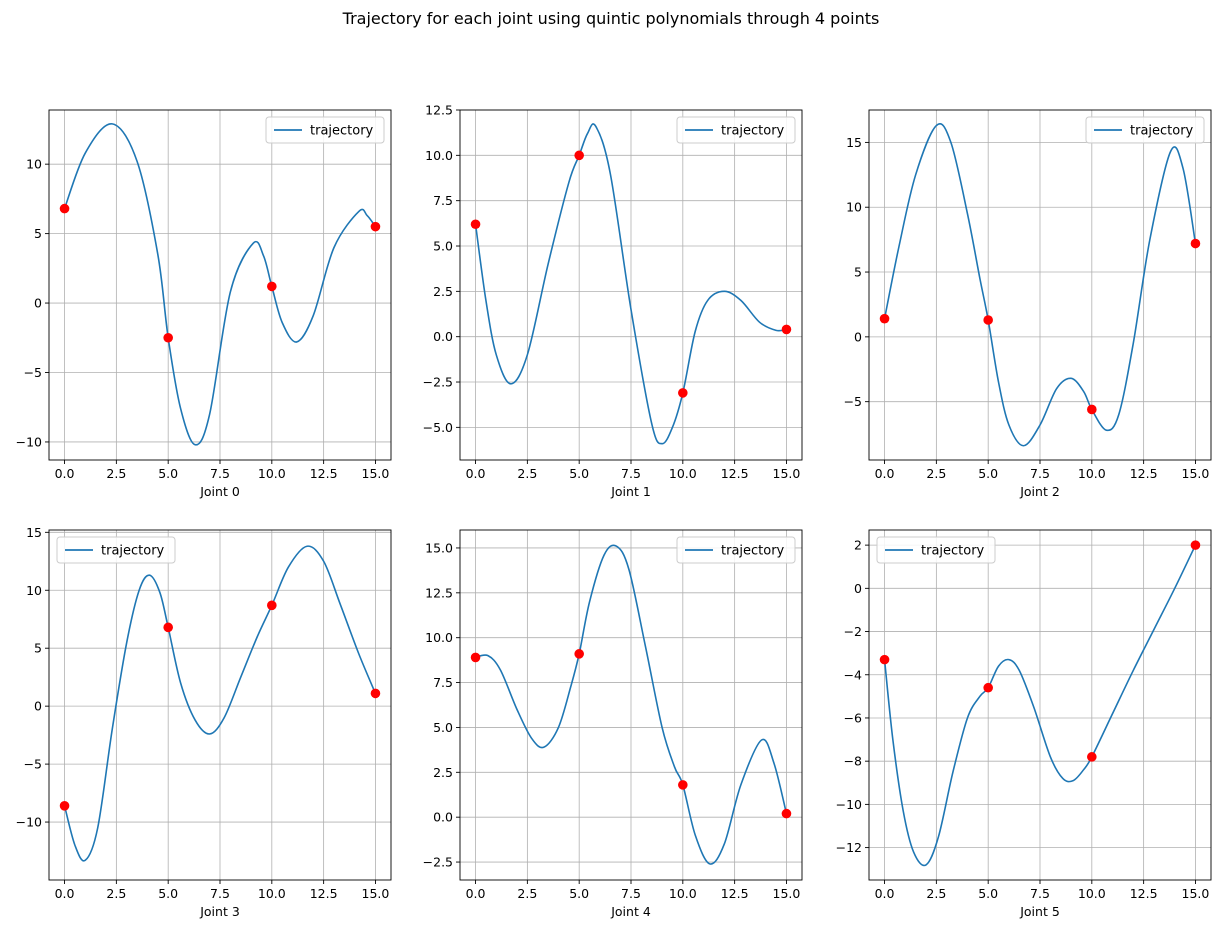 This screenshot has height=933, width=1221. What do you see at coordinates (853, 761) in the screenshot?
I see `y-tick-label: −8` at bounding box center [853, 761].